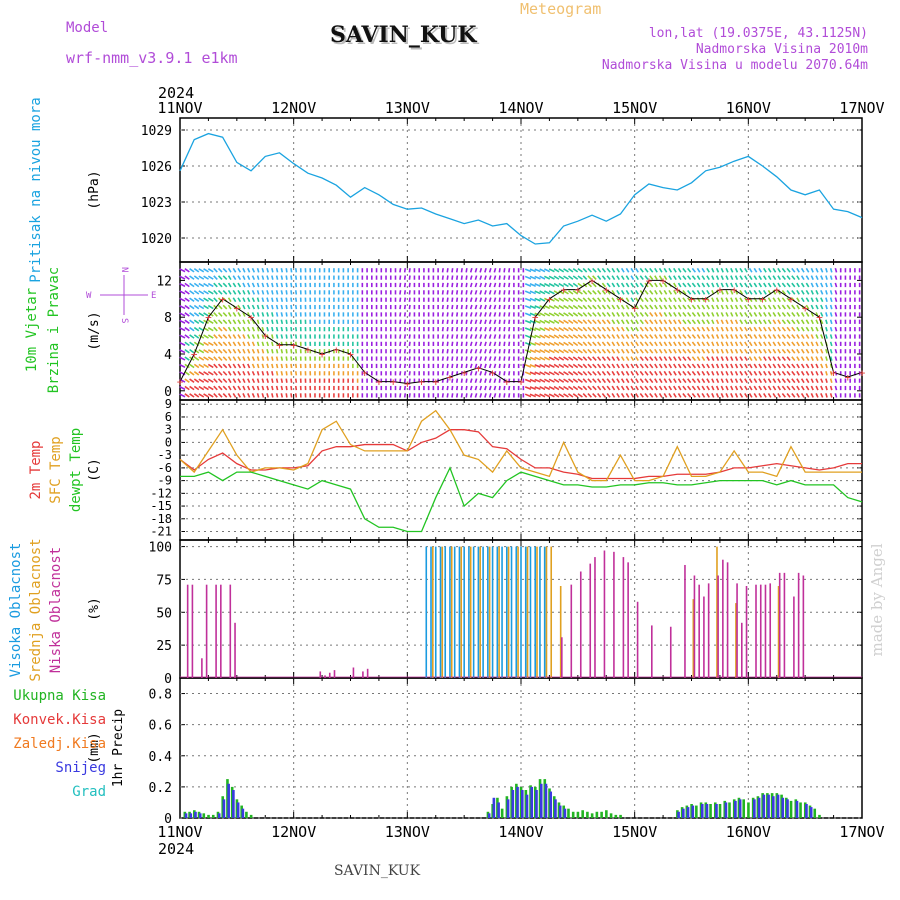 The image size is (900, 900). What do you see at coordinates (32, 330) in the screenshot?
I see `wind-title: 10m Vjetar` at bounding box center [32, 330].